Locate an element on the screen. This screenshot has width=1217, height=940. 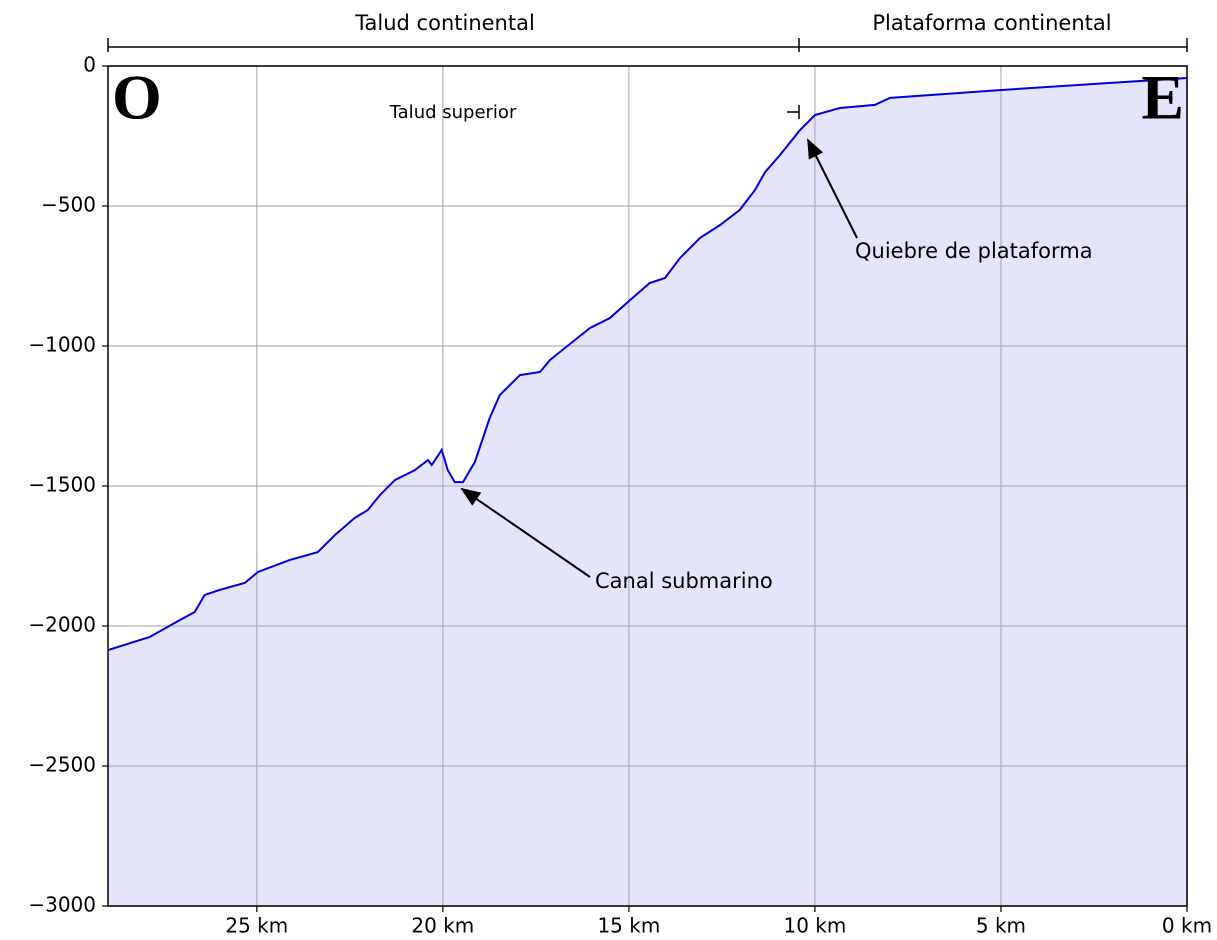
annotation: Talud superior is located at coordinates (453, 112).